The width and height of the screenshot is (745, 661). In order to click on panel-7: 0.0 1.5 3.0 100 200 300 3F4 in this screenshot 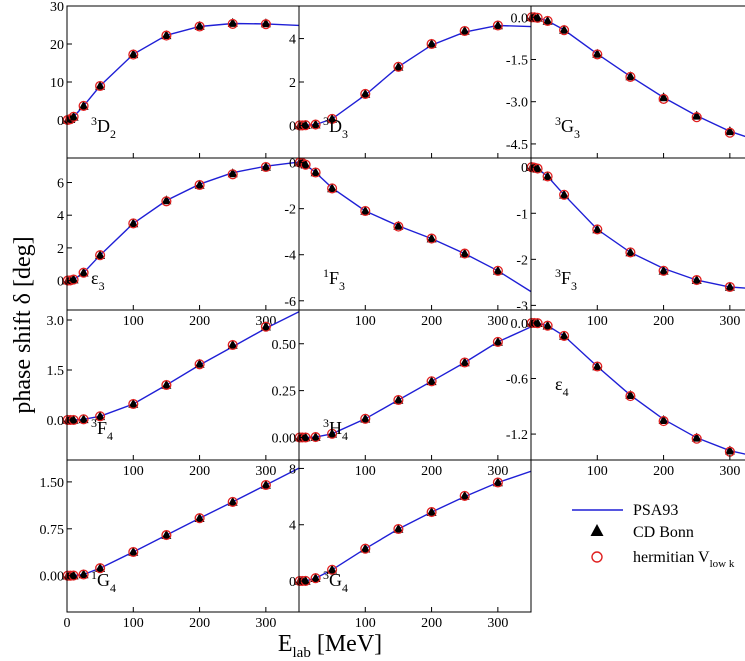, I will do `click(173, 394)`.